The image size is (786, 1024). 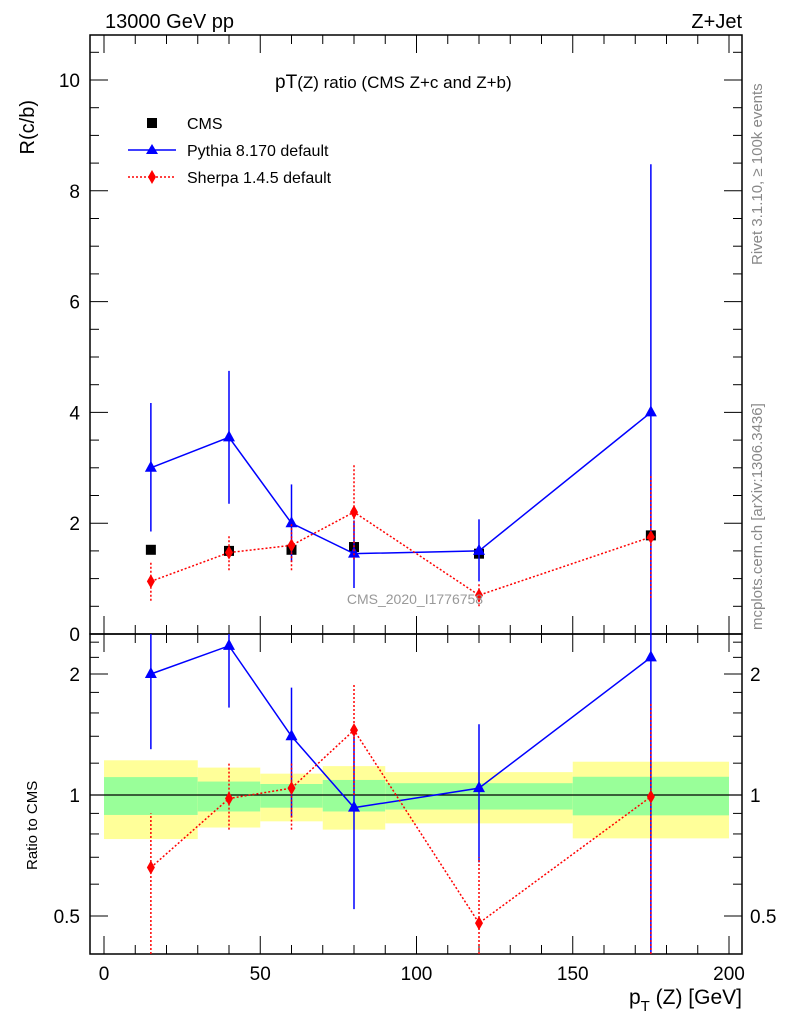 What do you see at coordinates (152, 177) in the screenshot?
I see `legend-marker-sherpa` at bounding box center [152, 177].